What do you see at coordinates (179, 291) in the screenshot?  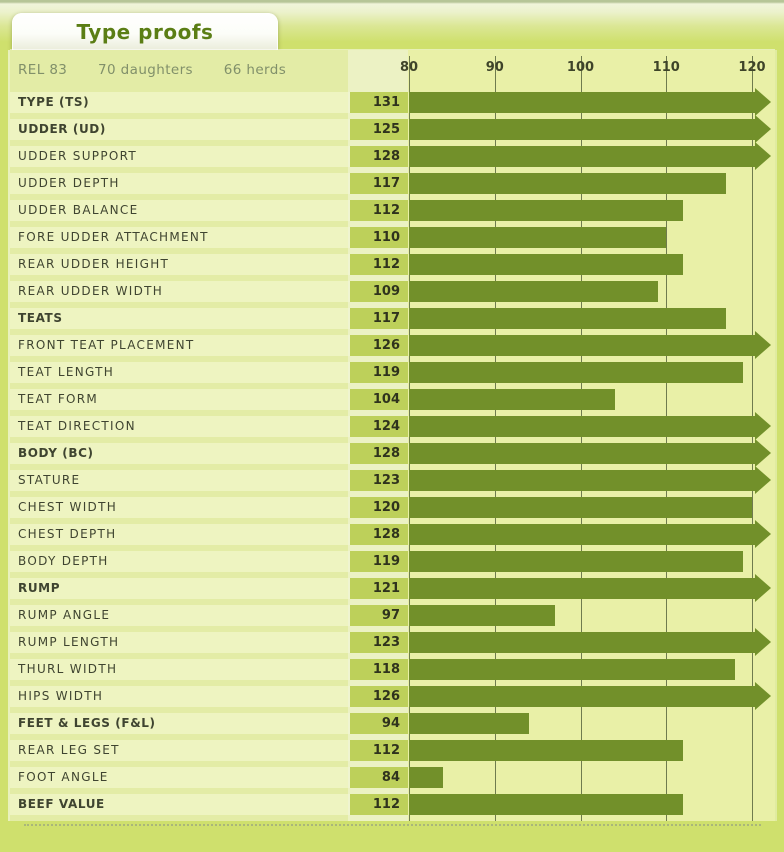 I see `trait-label: REAR UDDER WIDTH` at bounding box center [179, 291].